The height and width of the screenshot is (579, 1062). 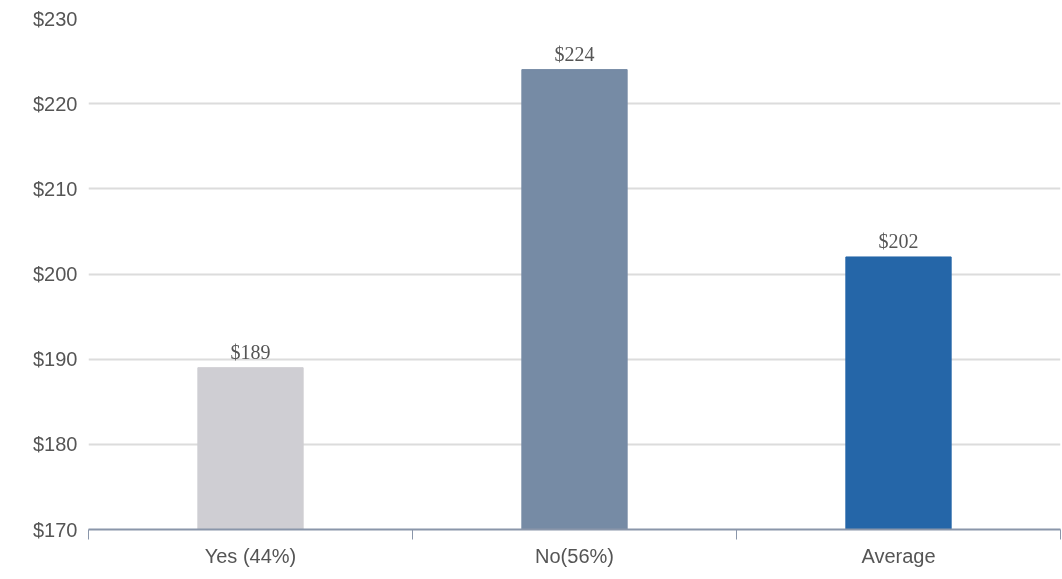 What do you see at coordinates (250, 351) in the screenshot?
I see `data-label: $189` at bounding box center [250, 351].